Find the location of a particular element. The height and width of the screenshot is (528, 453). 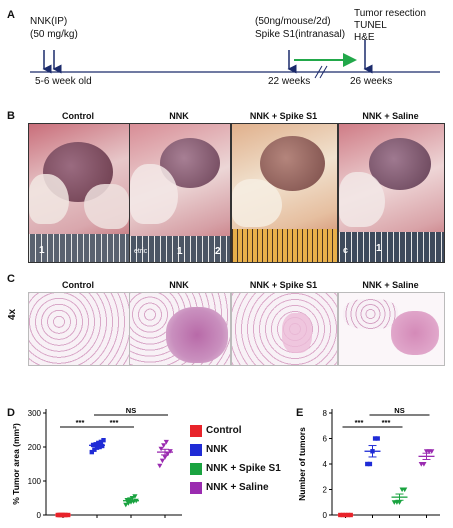

c-col-nnk-spike: NNK + Spike S1 is located at coordinates (283, 285).